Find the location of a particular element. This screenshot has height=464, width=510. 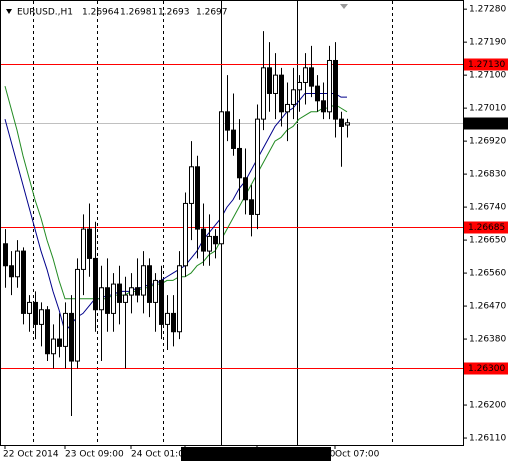

x-tick-label: 2014.10.24 23:30 is located at coordinates (223, 455).